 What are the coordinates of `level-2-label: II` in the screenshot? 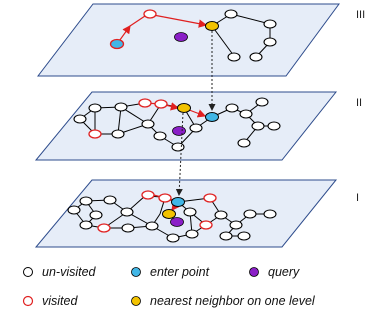 It's located at (359, 103).